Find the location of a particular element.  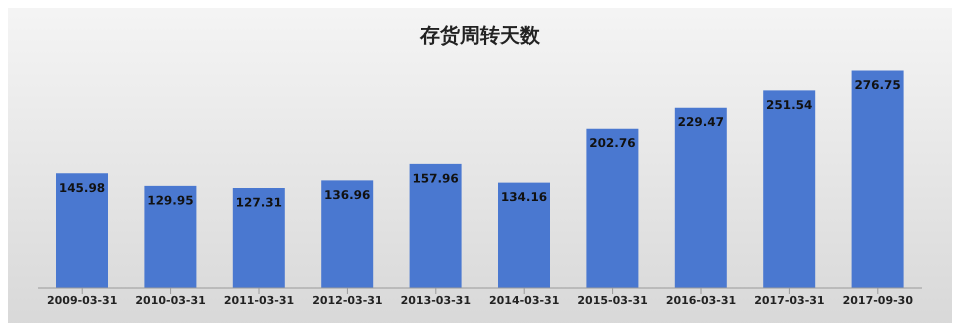

data-label: 229.47 is located at coordinates (701, 122).